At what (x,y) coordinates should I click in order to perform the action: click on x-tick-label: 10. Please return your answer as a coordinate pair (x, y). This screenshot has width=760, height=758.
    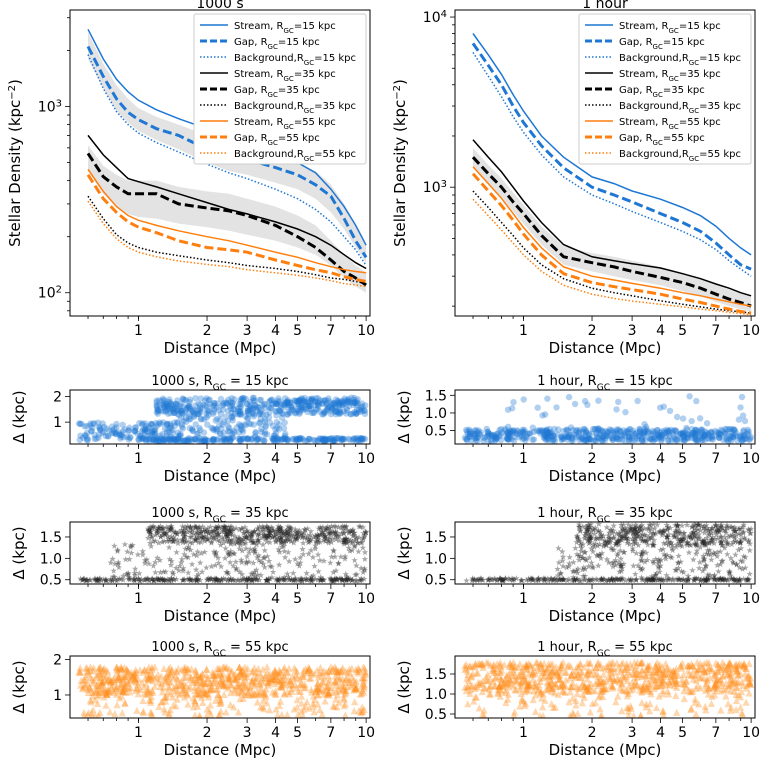
    Looking at the image, I should click on (751, 599).